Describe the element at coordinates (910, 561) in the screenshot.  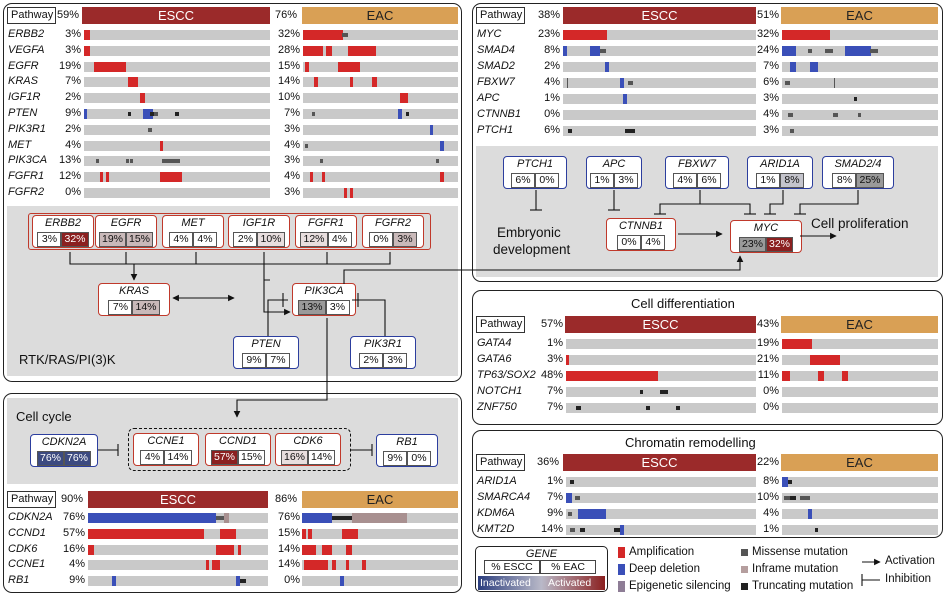
I see `legend-activation-text: Activation` at that location.